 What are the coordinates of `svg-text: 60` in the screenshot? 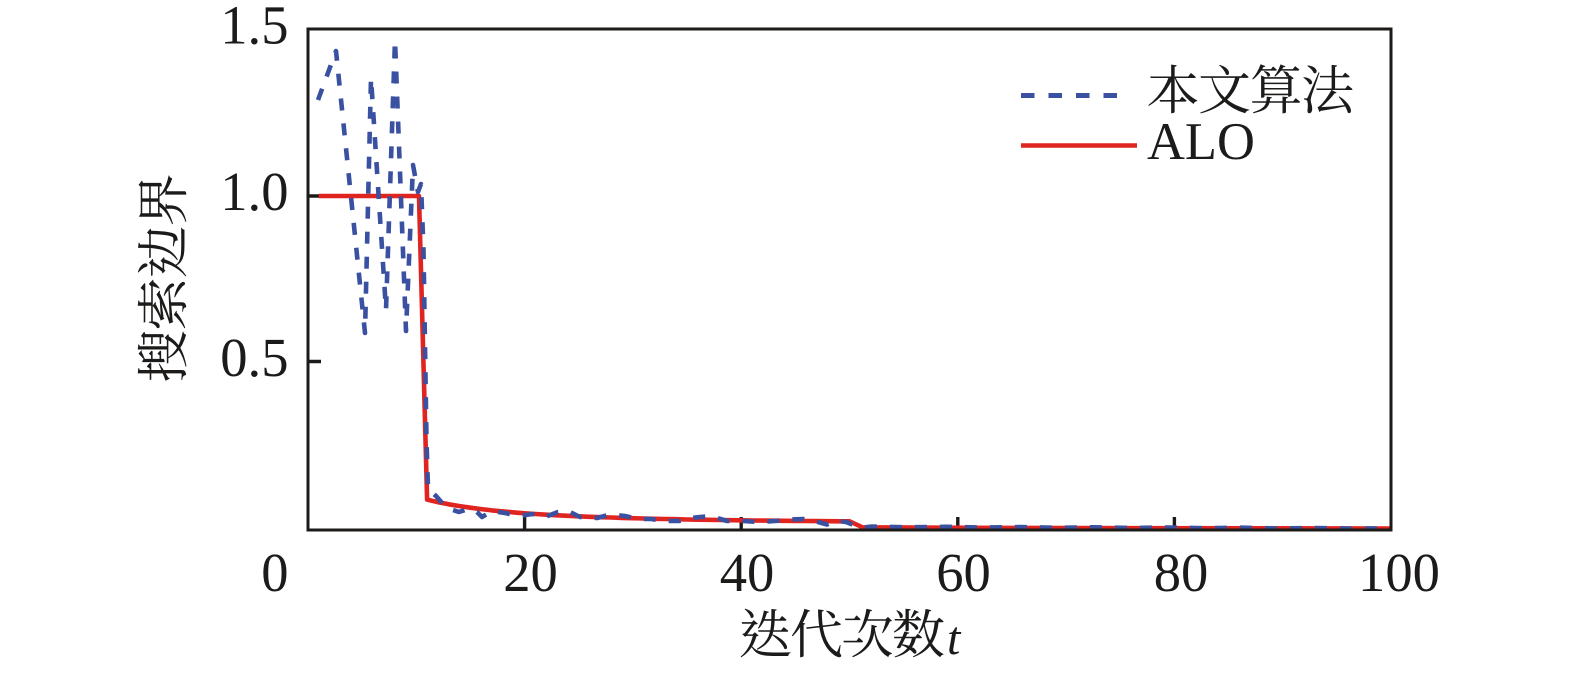 It's located at (963, 572).